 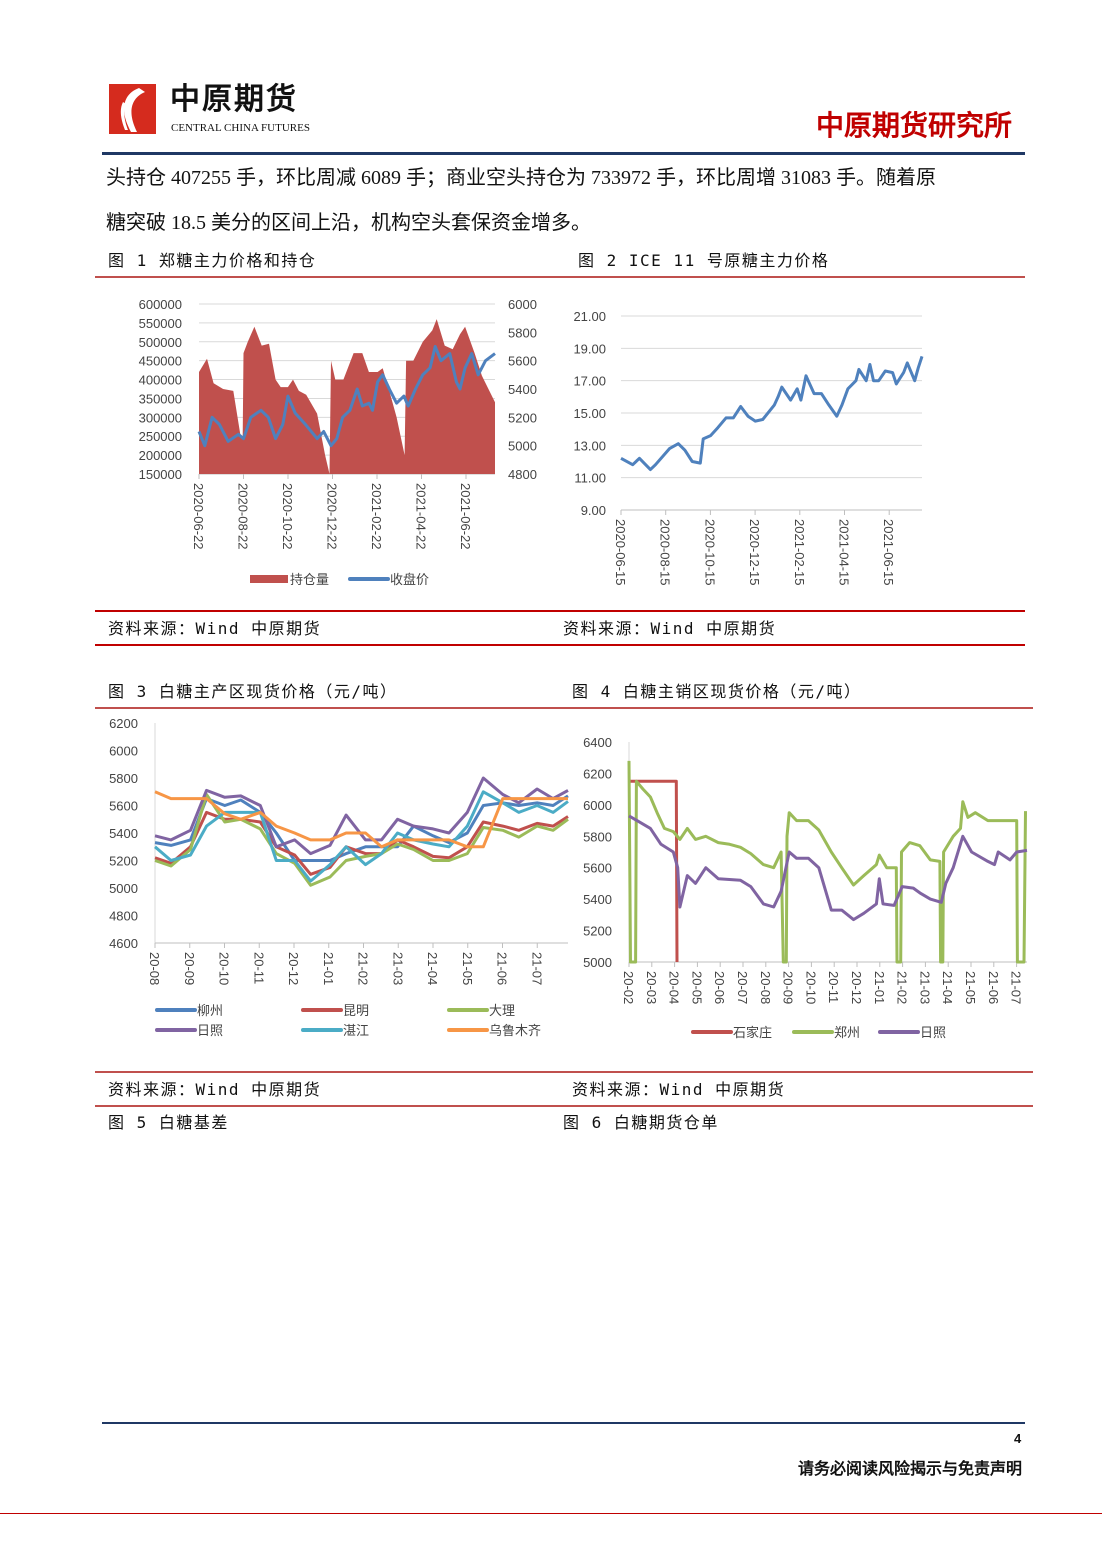 I want to click on series-line-收盘价, so click(x=346, y=396).